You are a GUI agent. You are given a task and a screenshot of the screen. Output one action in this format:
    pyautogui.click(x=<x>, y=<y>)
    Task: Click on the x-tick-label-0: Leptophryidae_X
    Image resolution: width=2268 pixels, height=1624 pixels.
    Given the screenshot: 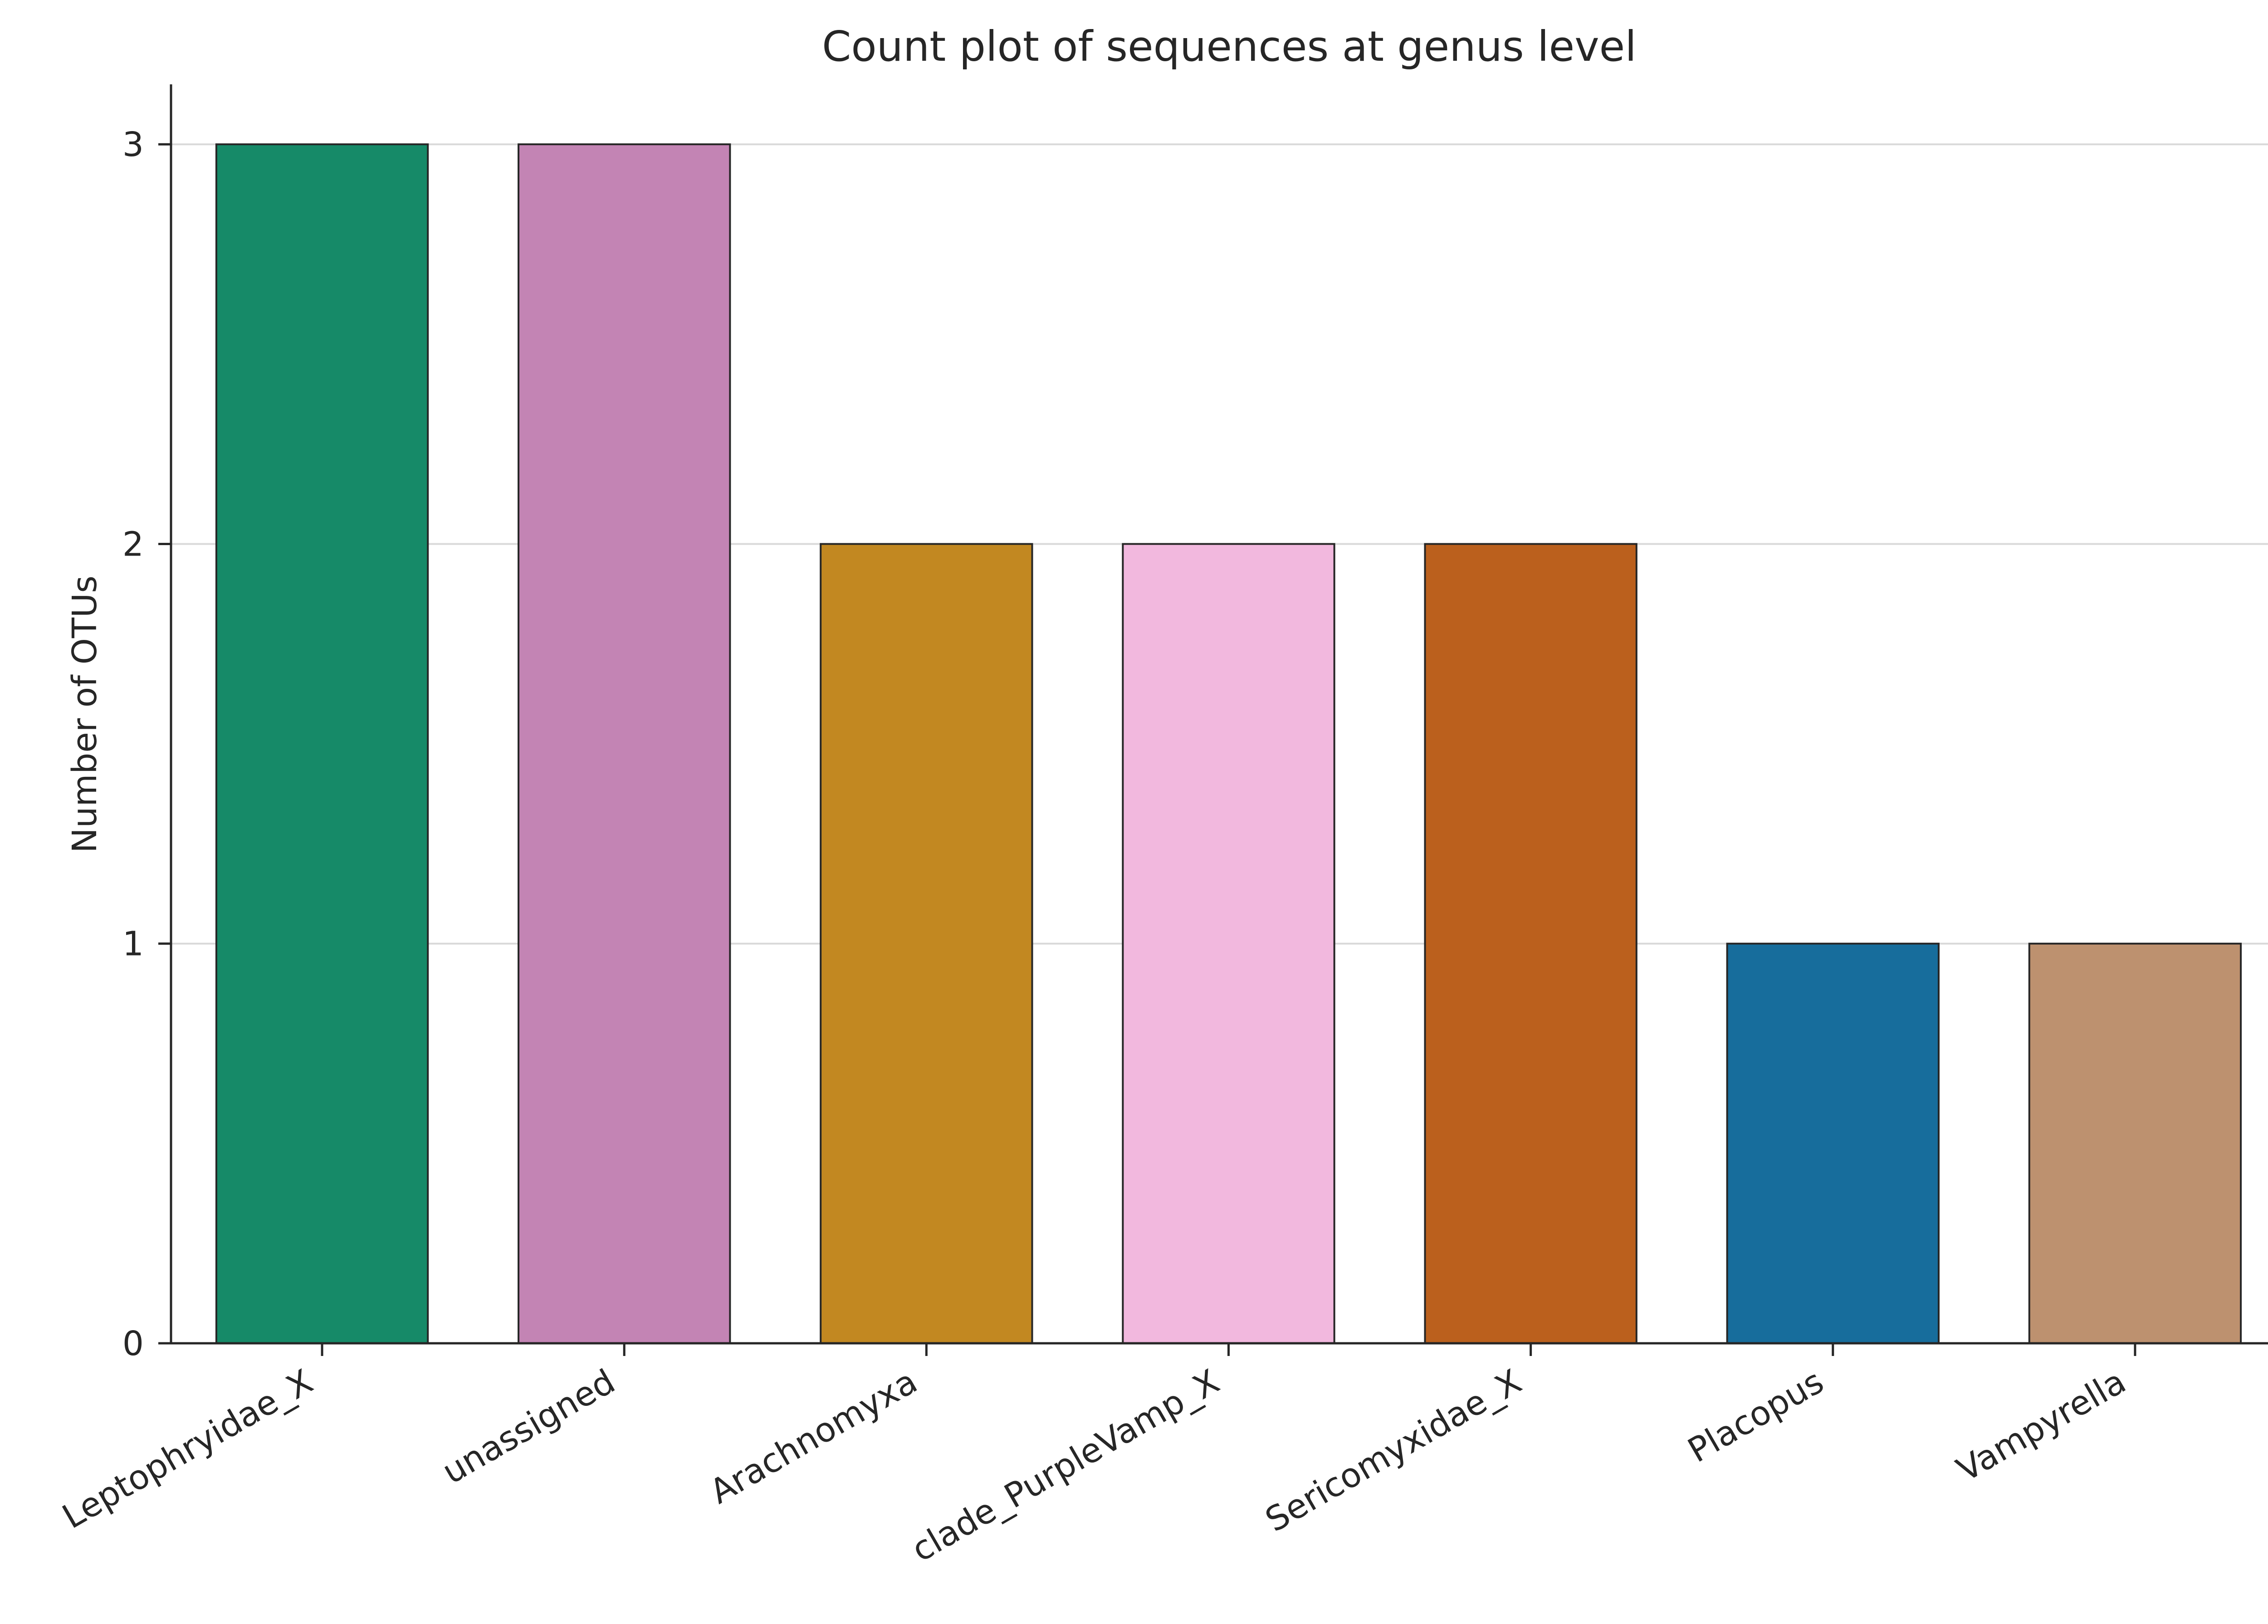 What is the action you would take?
    pyautogui.click(x=188, y=1449)
    